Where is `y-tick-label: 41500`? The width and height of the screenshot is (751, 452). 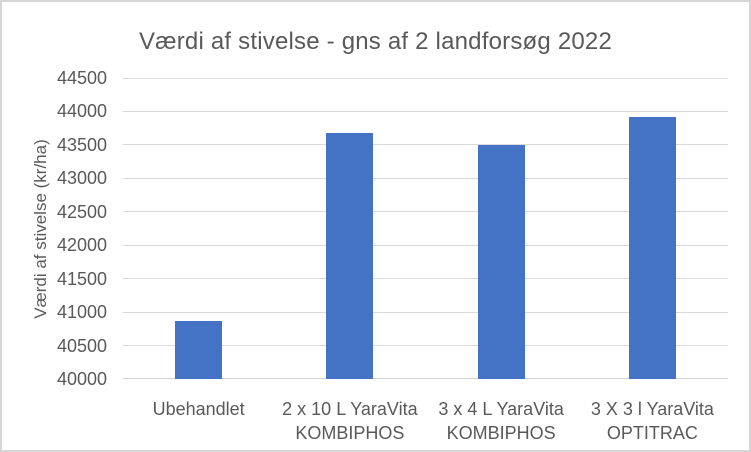 y-tick-label: 41500 is located at coordinates (81, 278).